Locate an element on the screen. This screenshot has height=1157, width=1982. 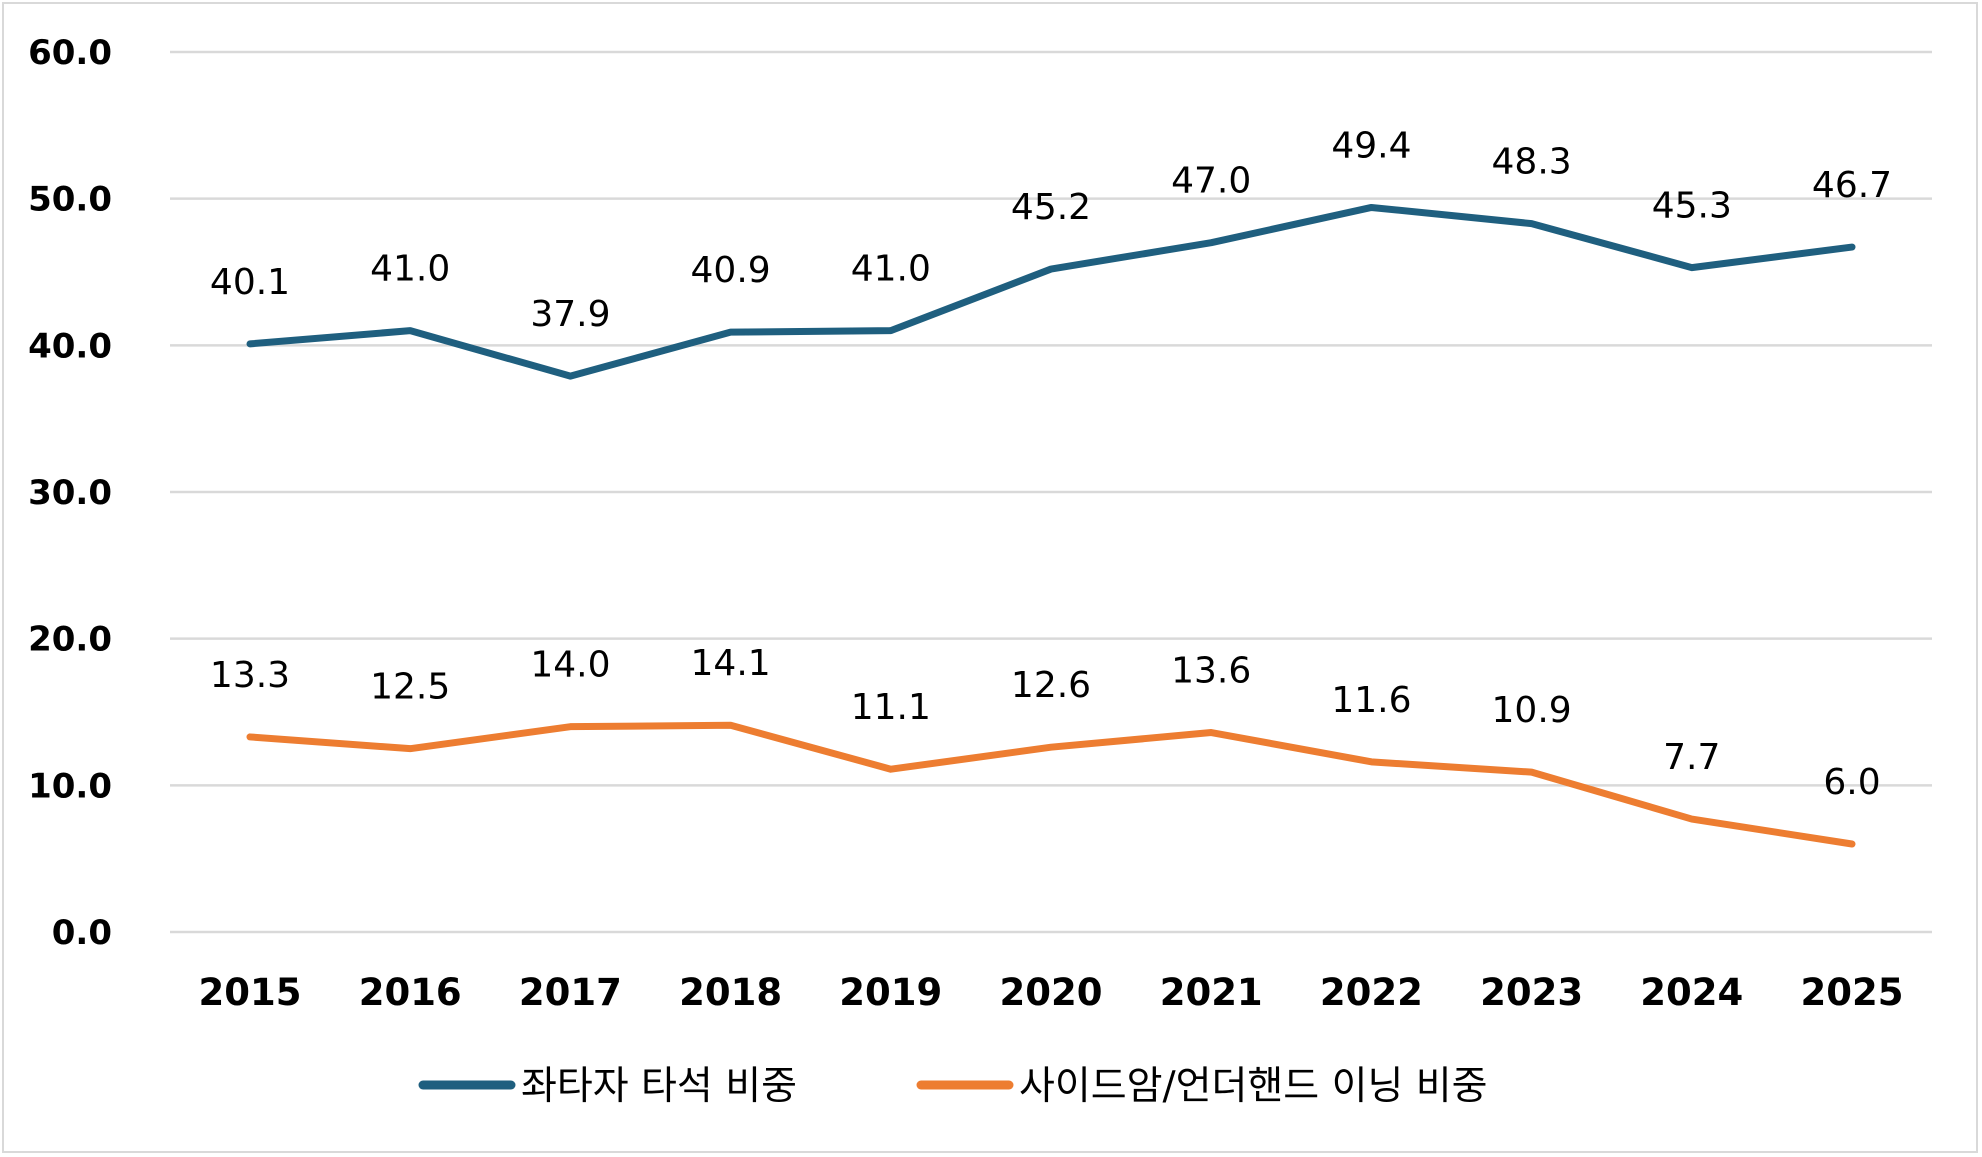
y-axis-ticks: 0.0 10.0 20.0 30.0 40.0 50.0 60.0 is located at coordinates (70, 493).